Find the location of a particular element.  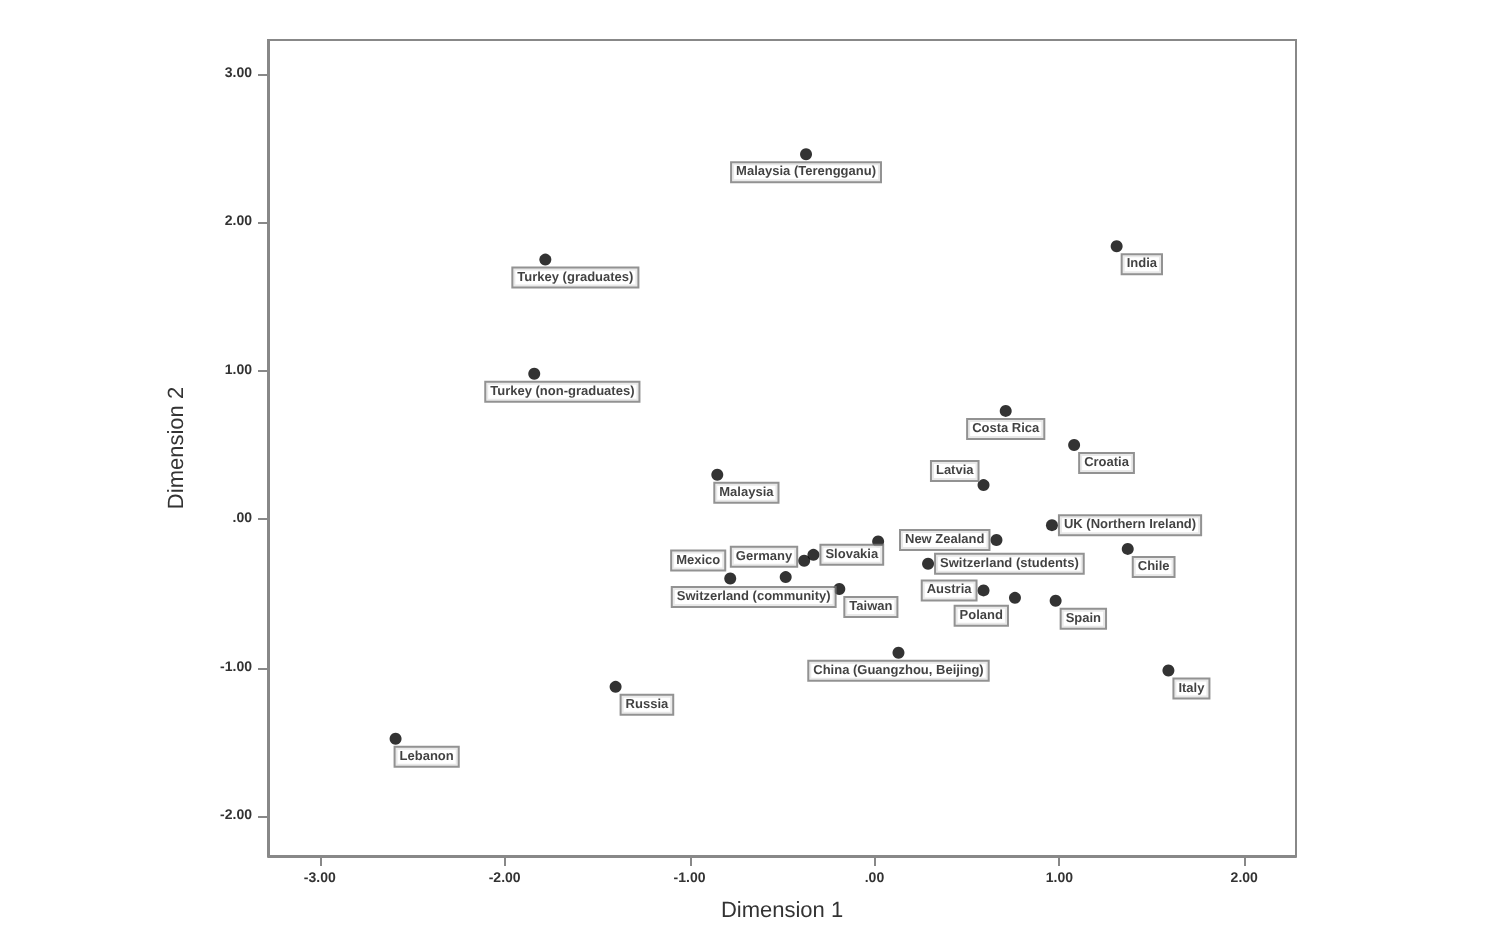

x-axis-title: Dimension 1 is located at coordinates (782, 911).